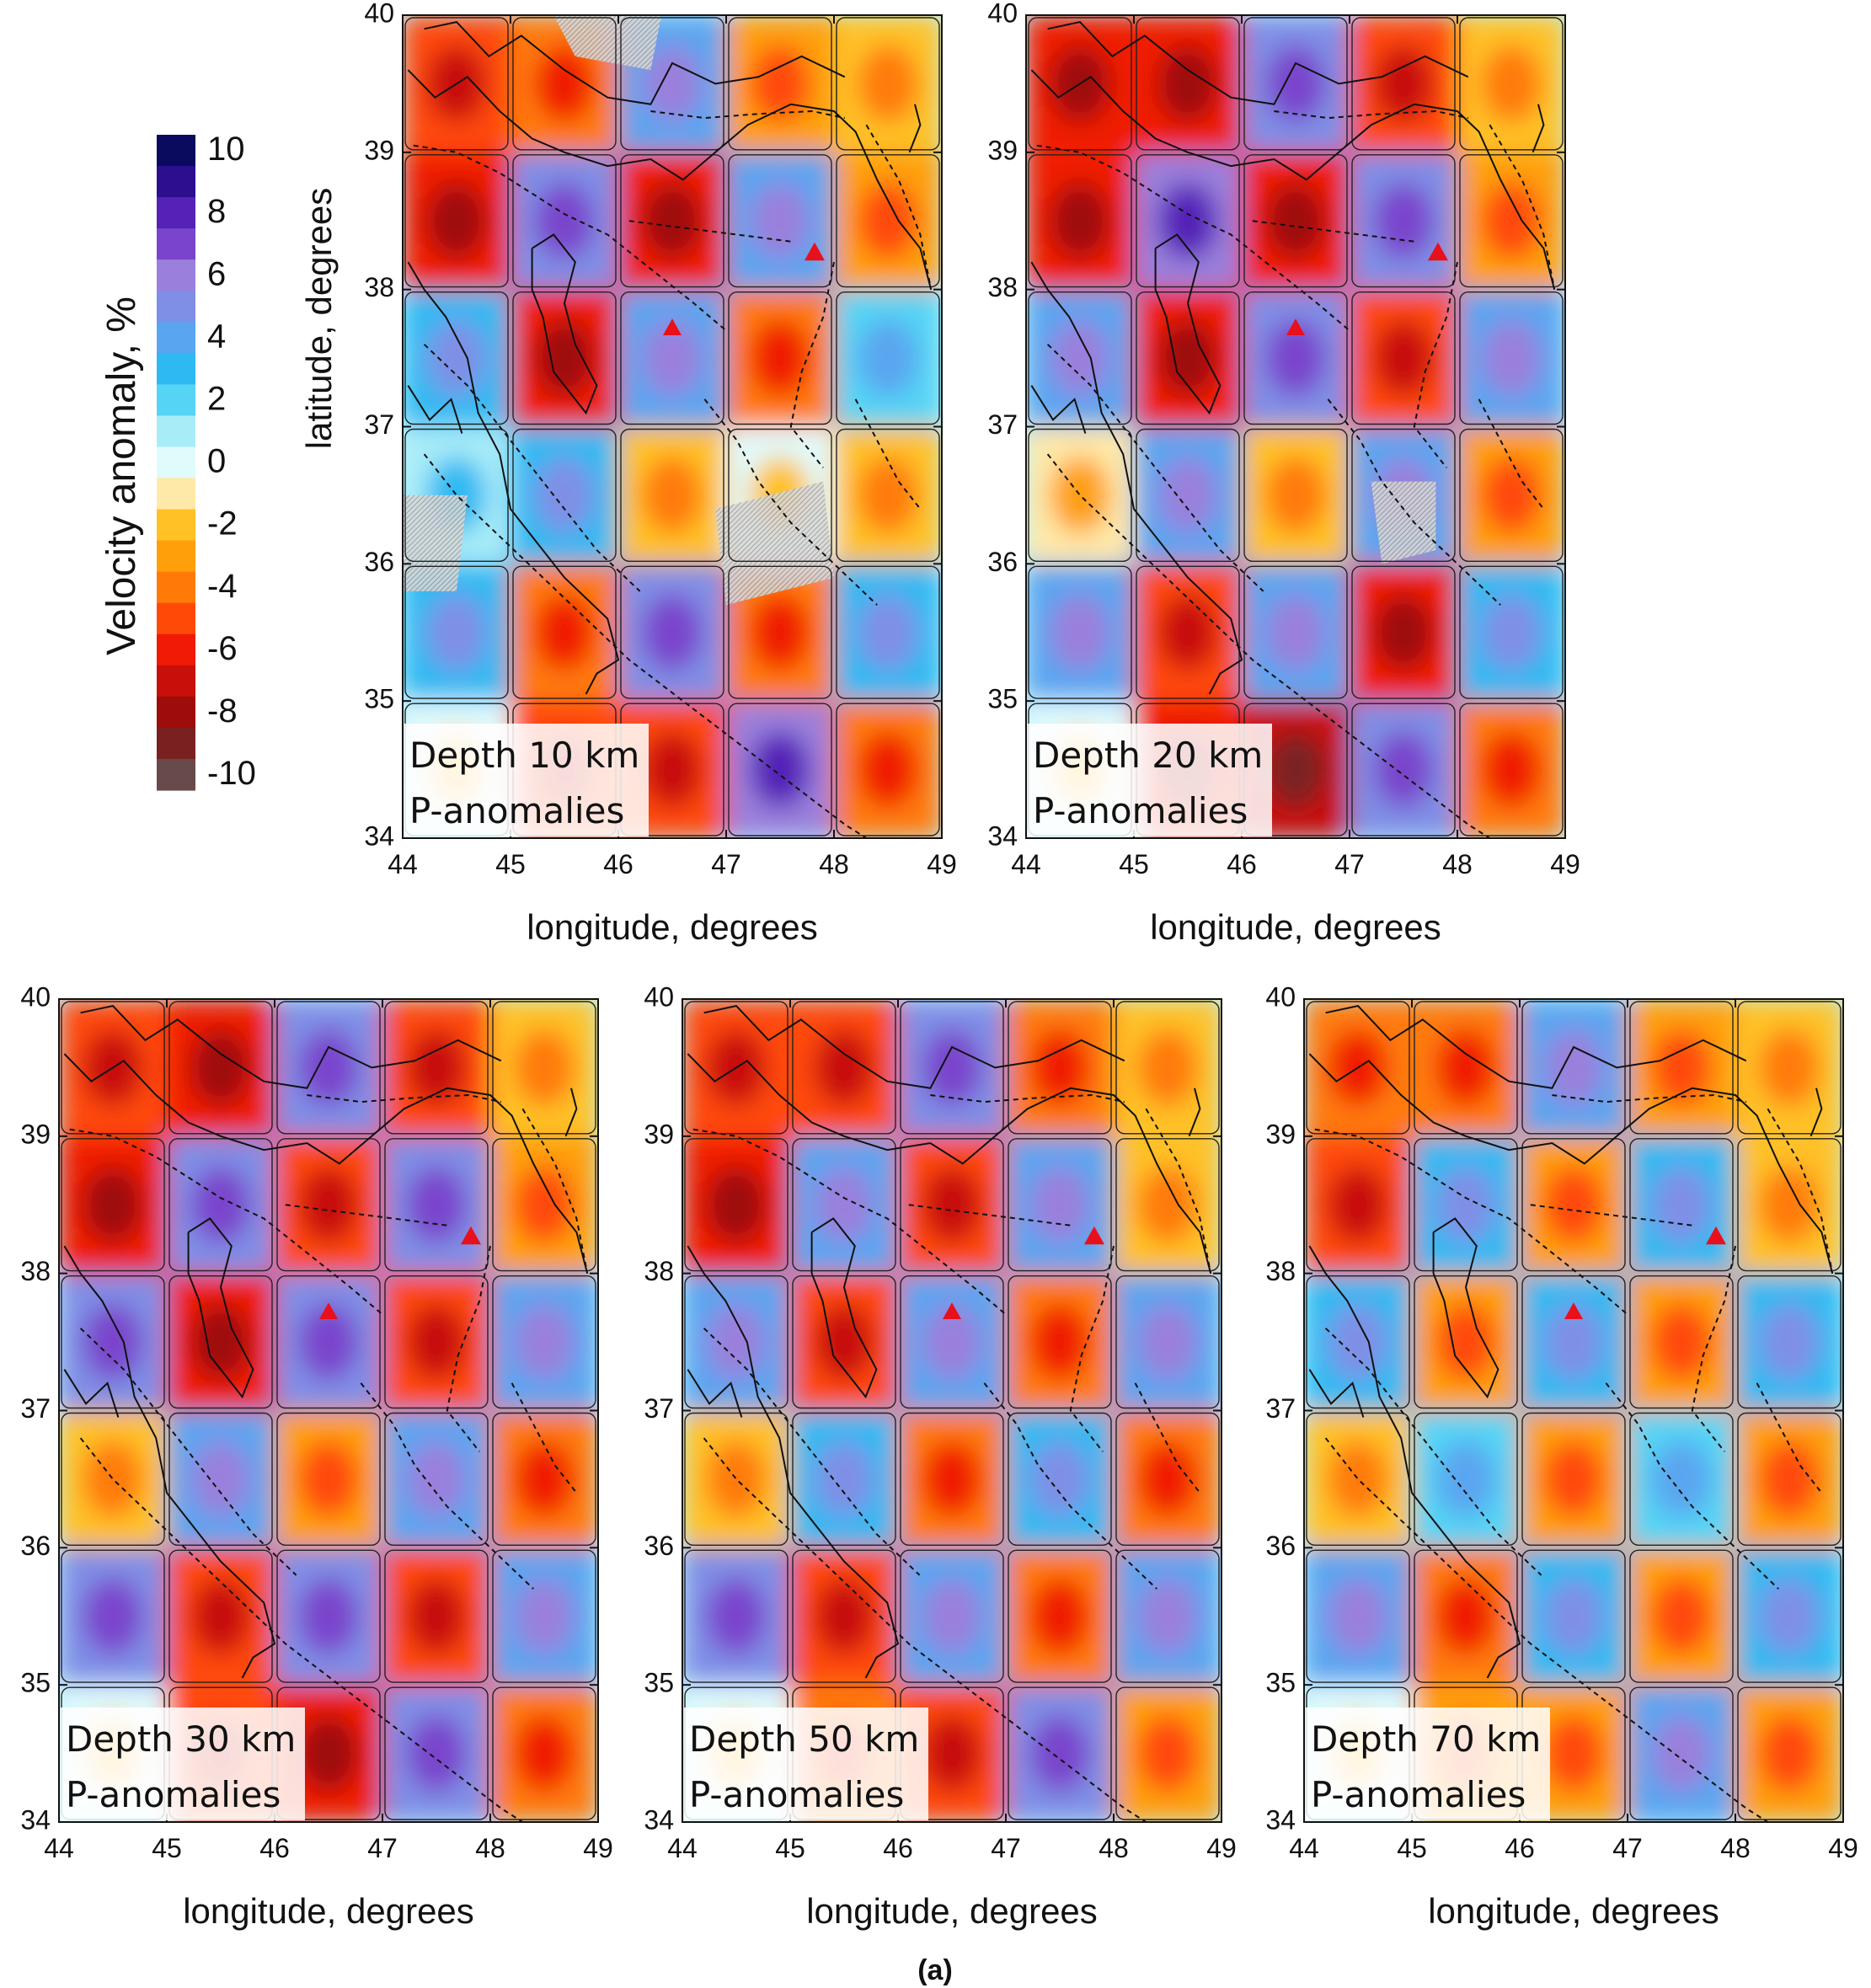  Describe the element at coordinates (1134, 864) in the screenshot. I see `x-tick-label: 45` at that location.